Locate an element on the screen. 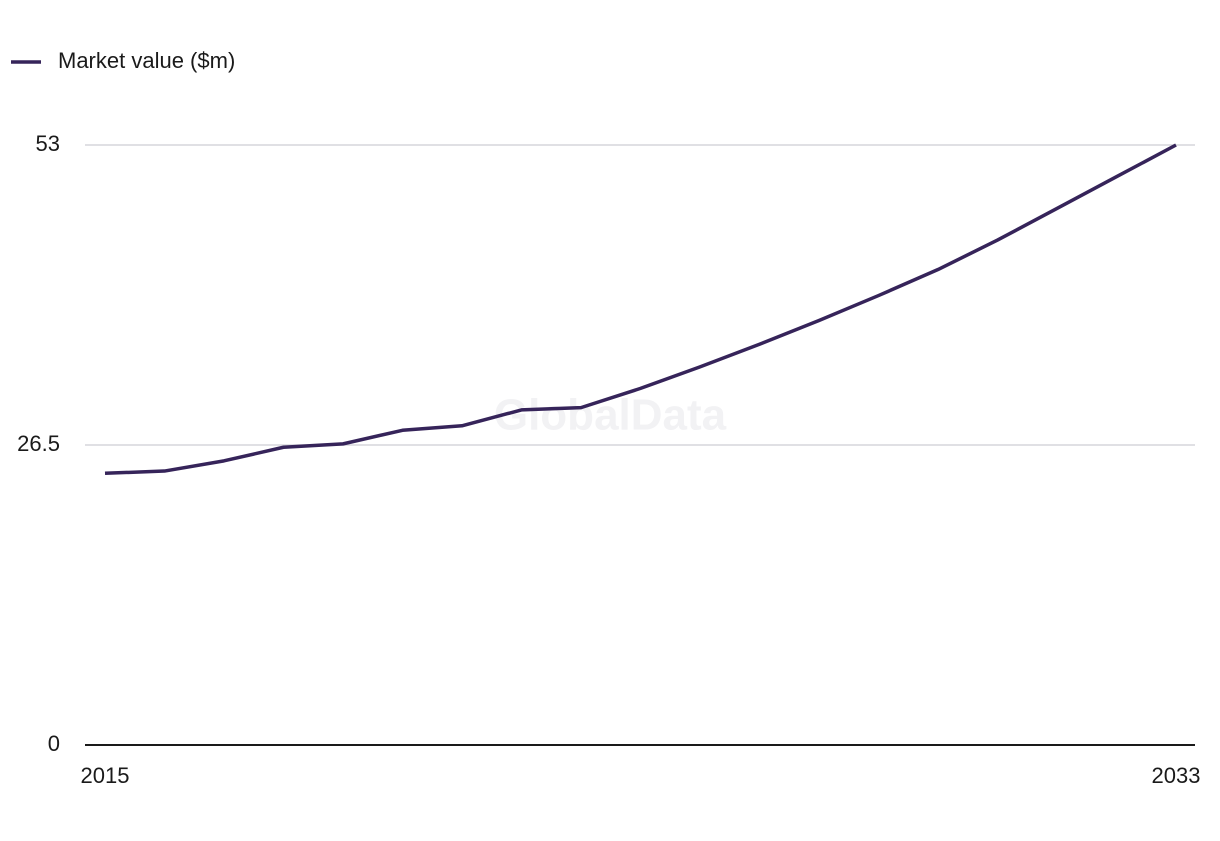 This screenshot has width=1220, height=841. legend-label: Market value ($m) is located at coordinates (146, 60).